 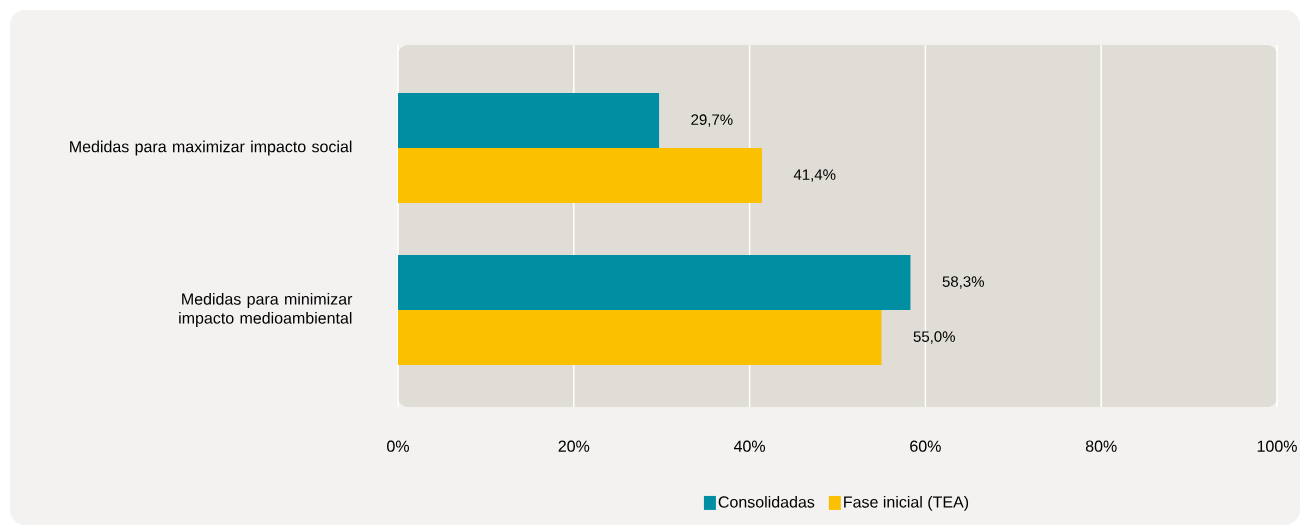 What do you see at coordinates (266, 310) in the screenshot?
I see `y-tick-label: Medidas para minimizar impacto medioambiental` at bounding box center [266, 310].